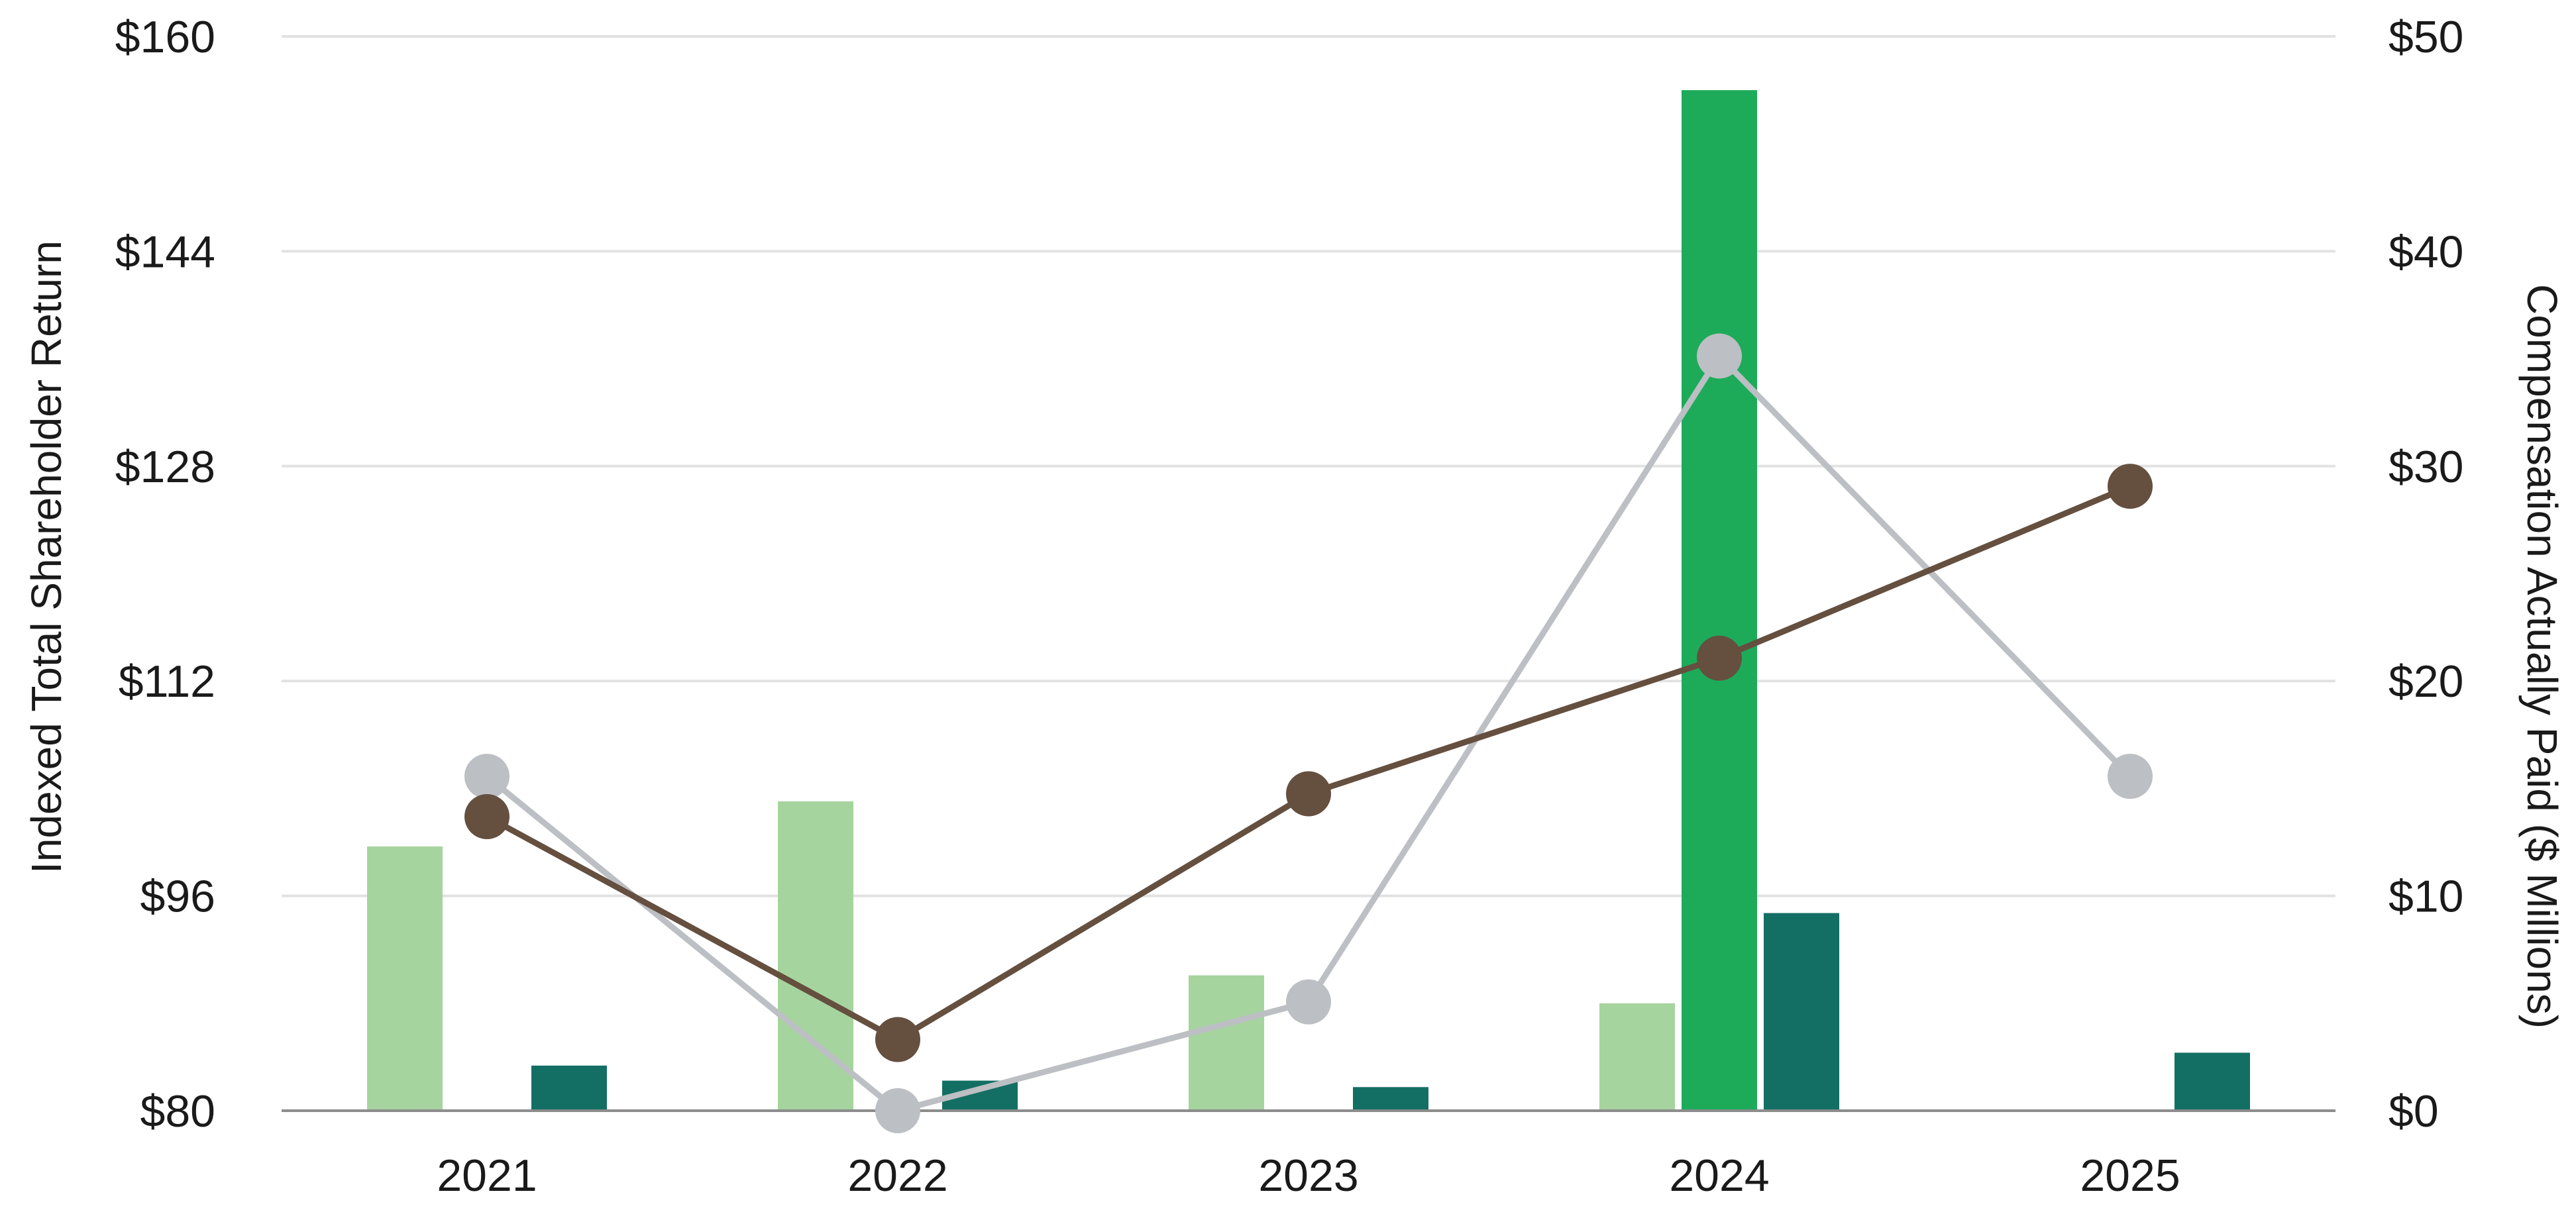 This screenshot has height=1220, width=2576. What do you see at coordinates (165, 252) in the screenshot?
I see `y-left-tick-label: $144` at bounding box center [165, 252].